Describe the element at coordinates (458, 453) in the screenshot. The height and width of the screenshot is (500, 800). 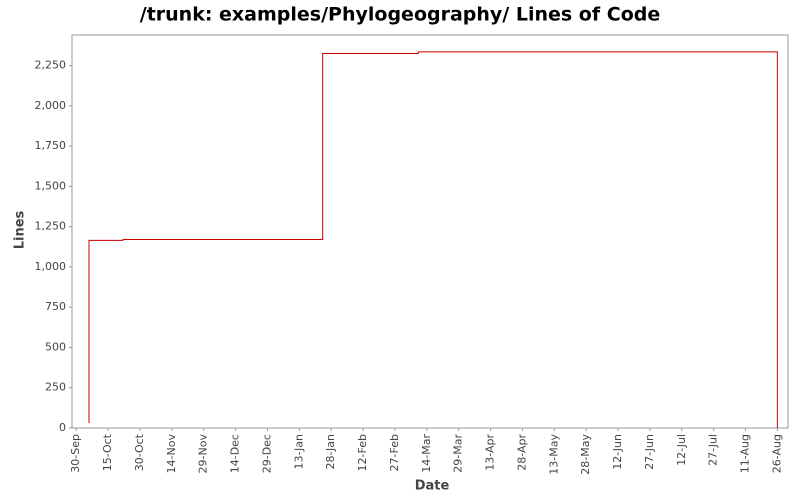
I see `x-tick-label: 29-Mar` at that location.